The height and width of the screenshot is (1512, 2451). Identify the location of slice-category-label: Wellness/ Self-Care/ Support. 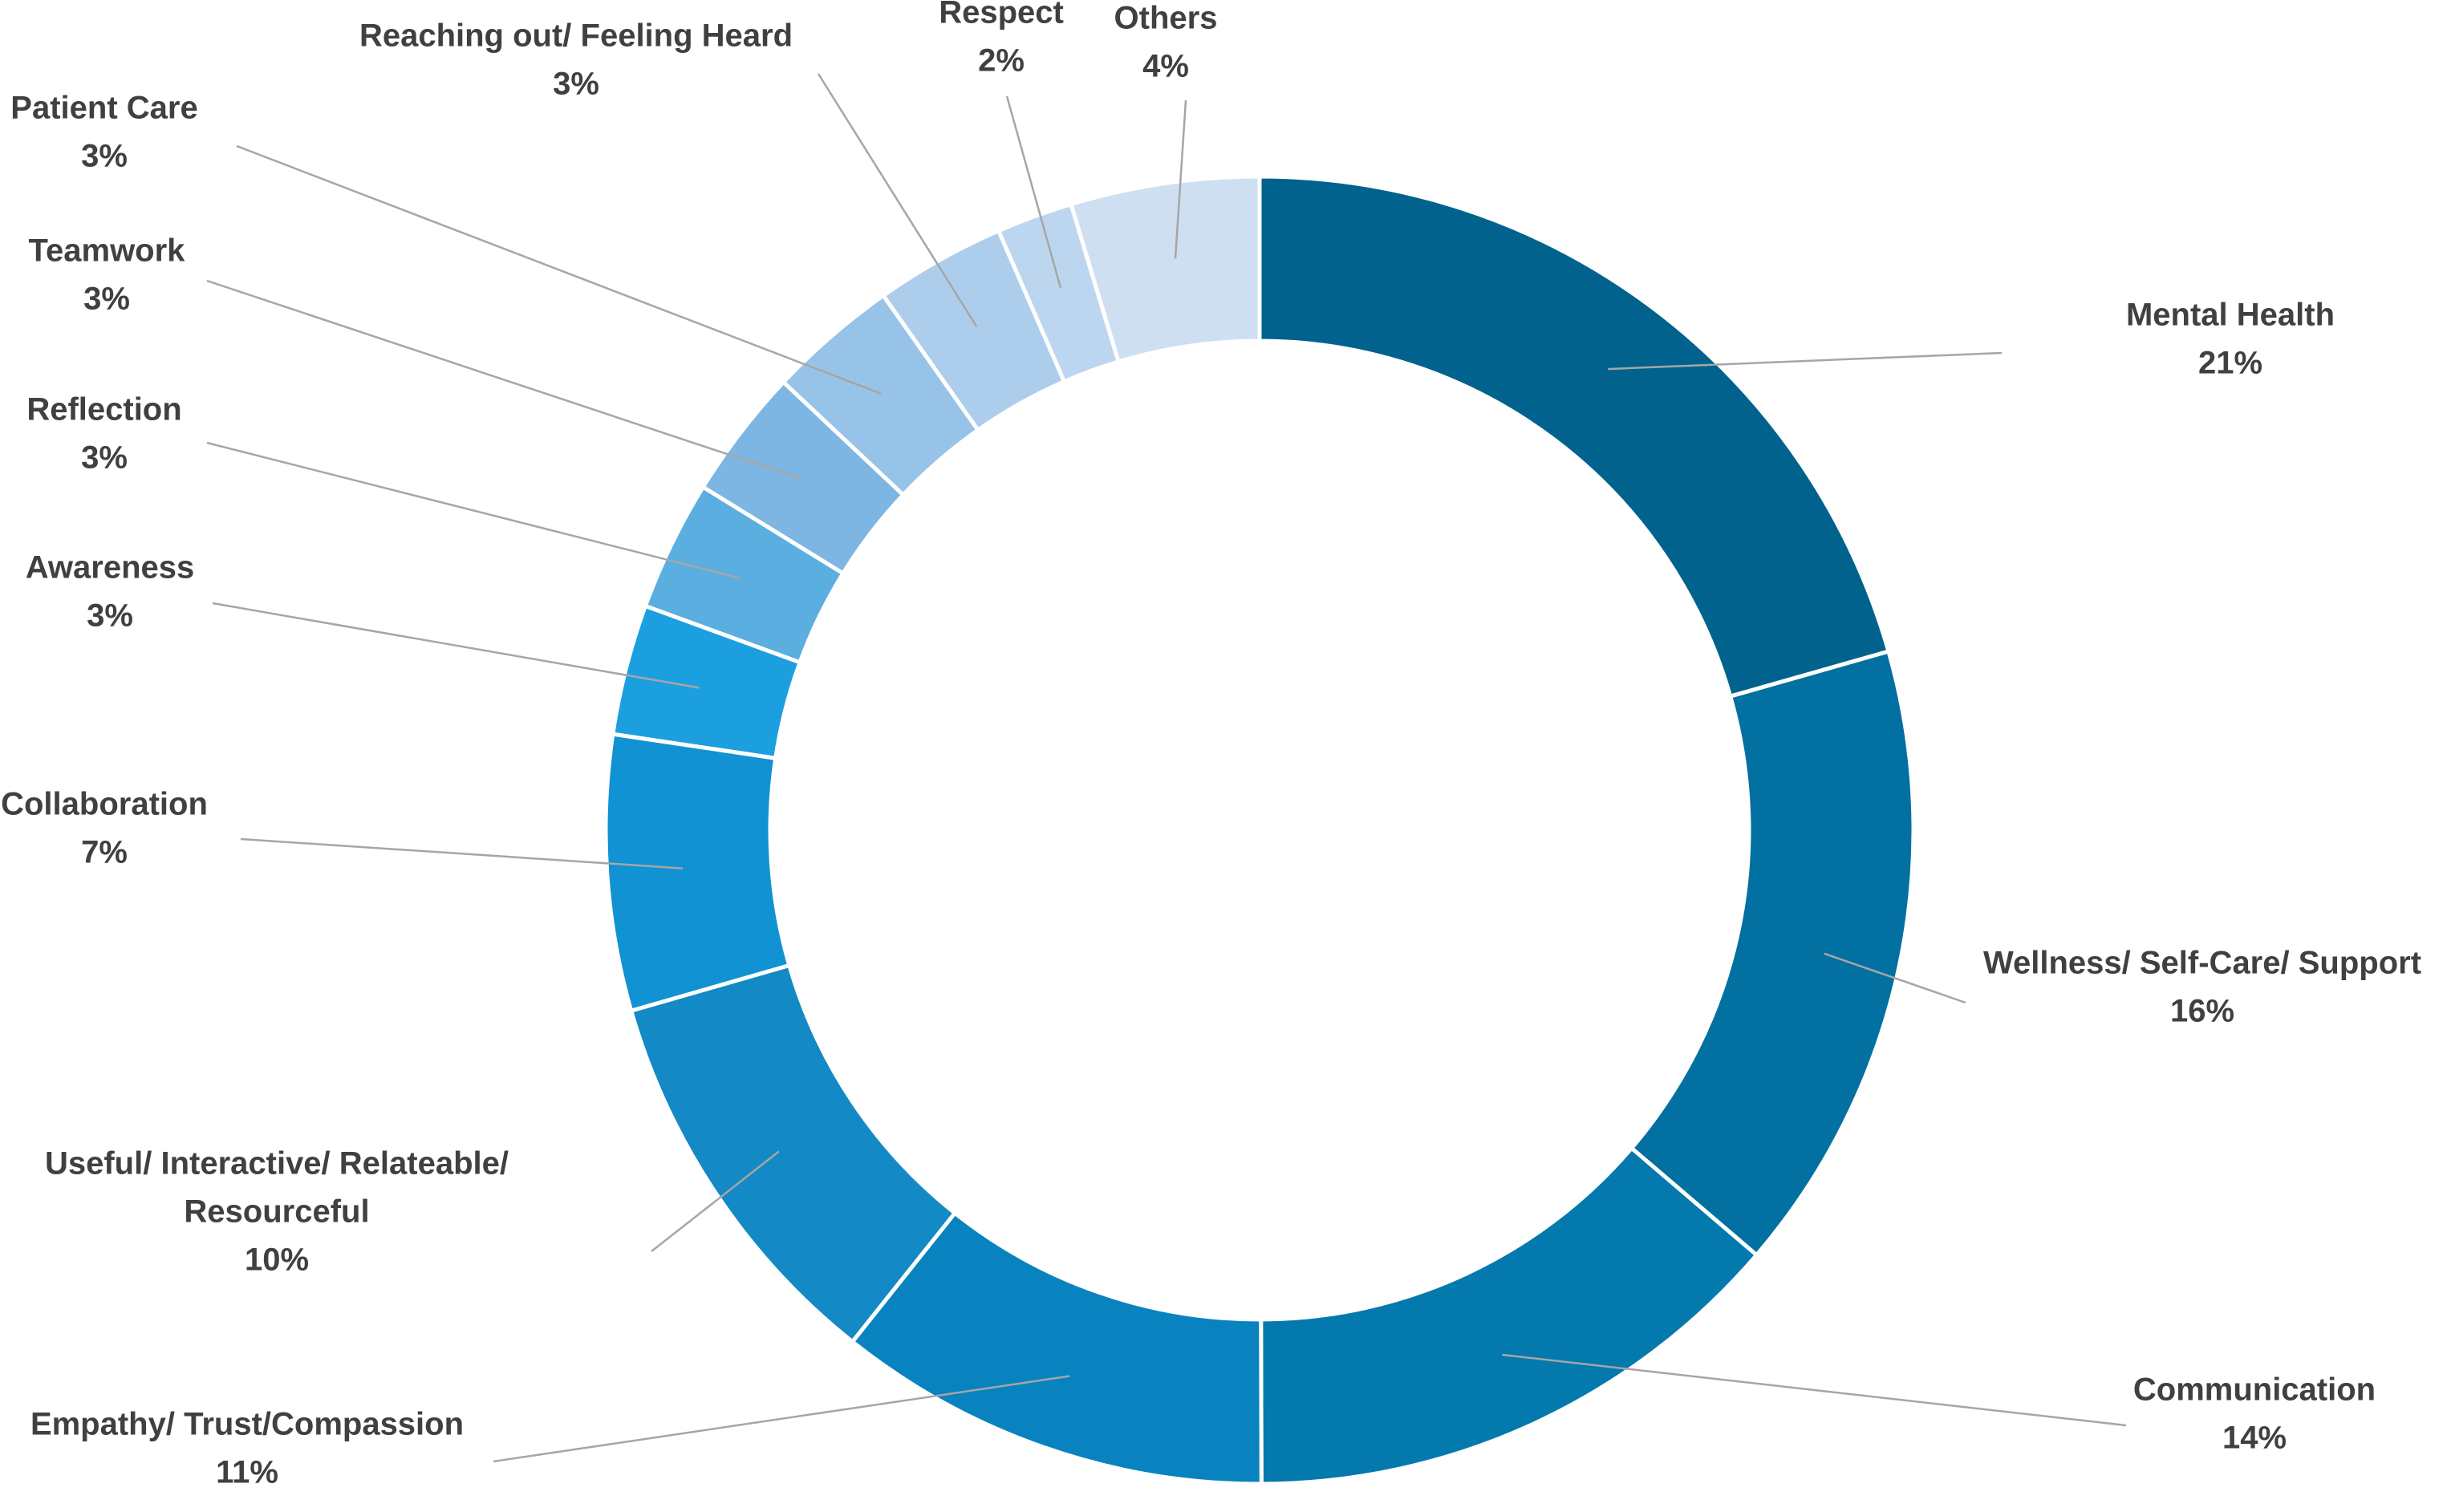
(2202, 963).